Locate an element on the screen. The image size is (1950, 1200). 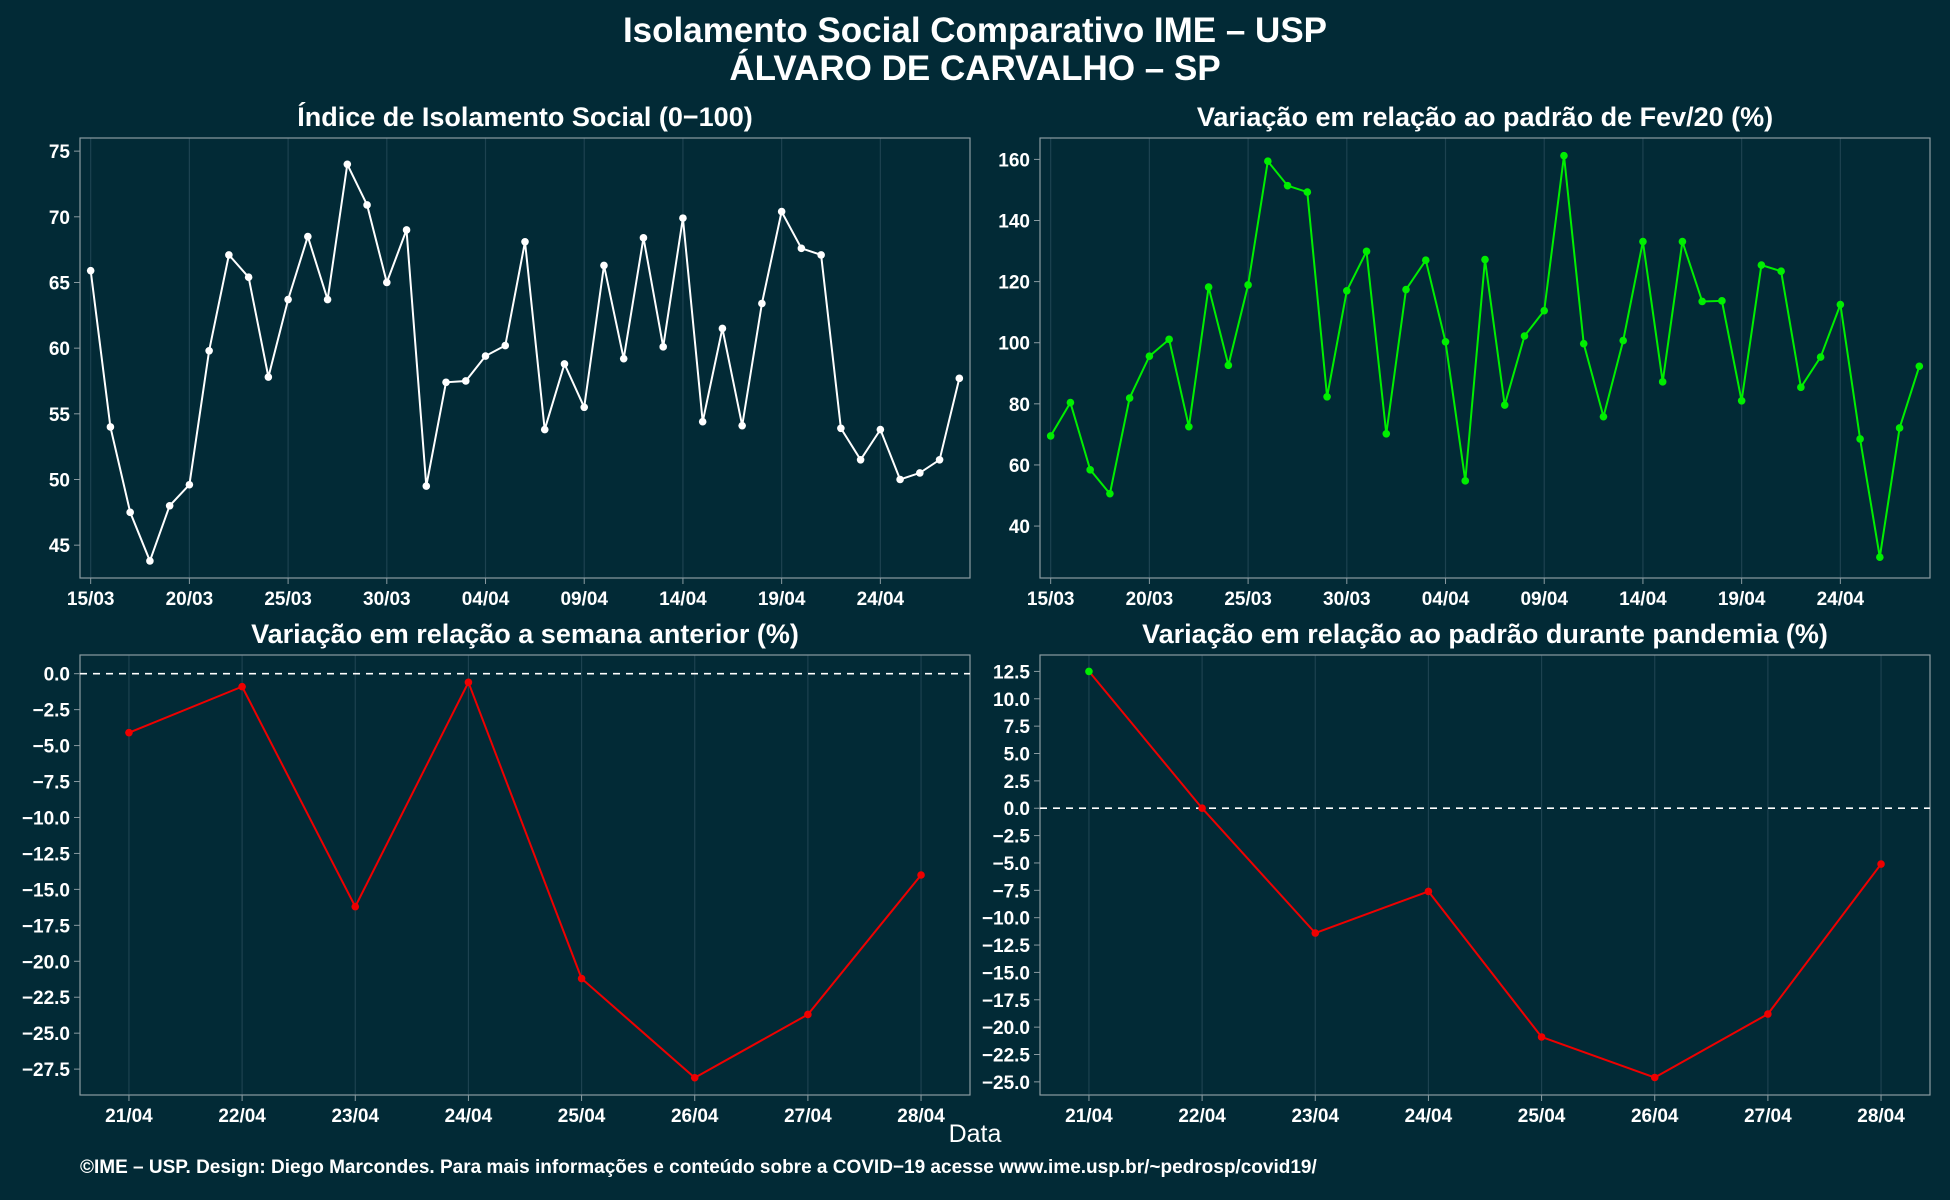
x-axis-title: Data is located at coordinates (975, 1134).